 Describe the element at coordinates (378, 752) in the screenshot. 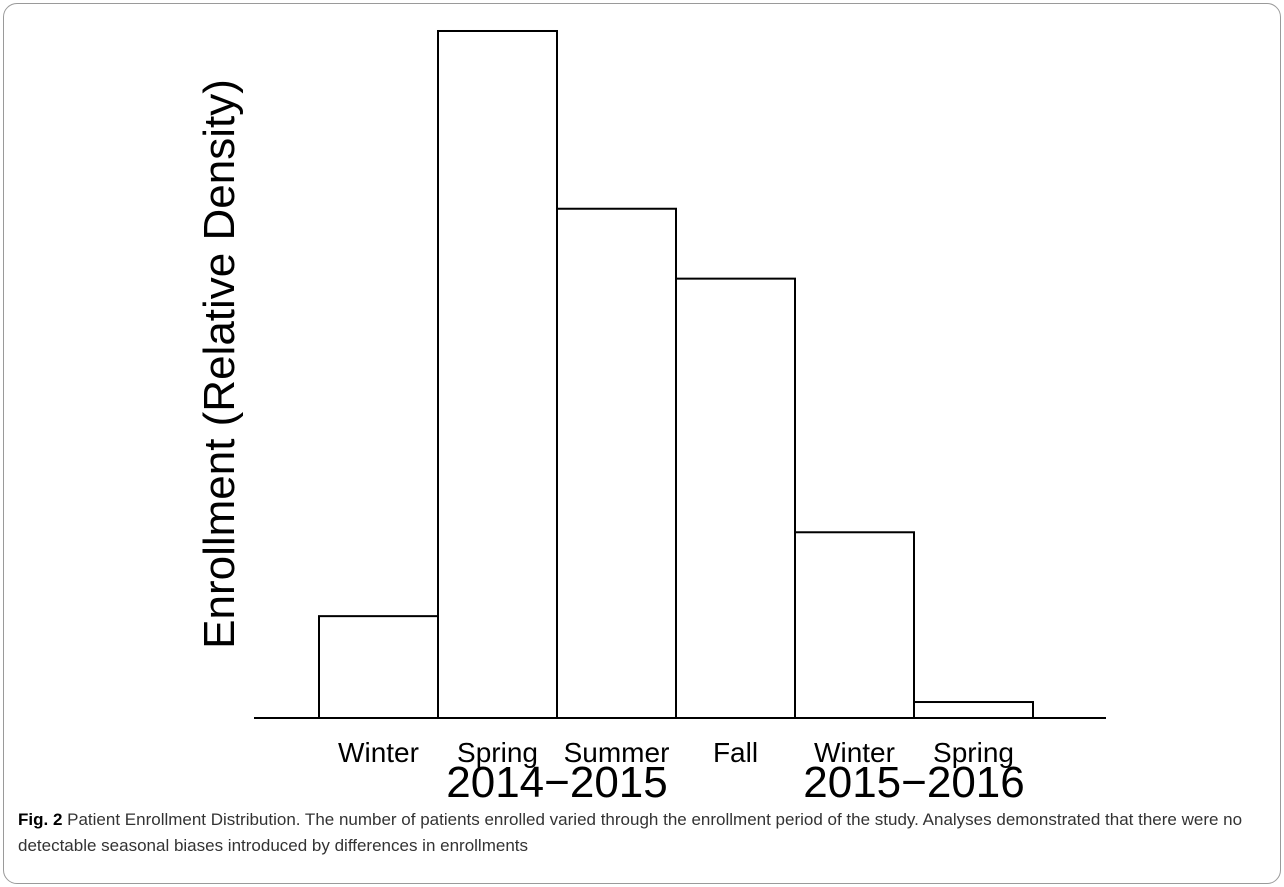

I see `x-tick-label-1: Winter` at that location.